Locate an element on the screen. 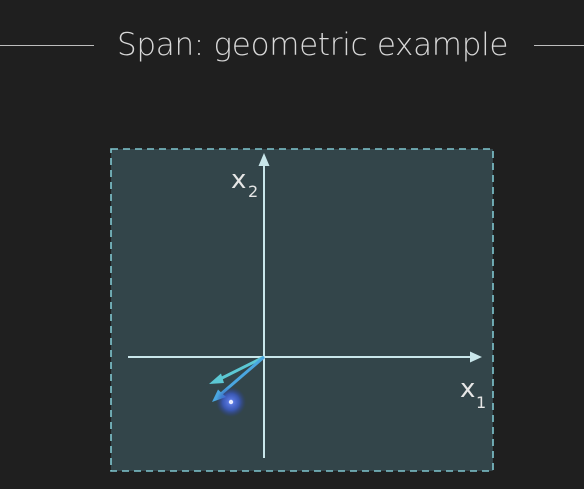  x1-subscript: 1 is located at coordinates (481, 402).